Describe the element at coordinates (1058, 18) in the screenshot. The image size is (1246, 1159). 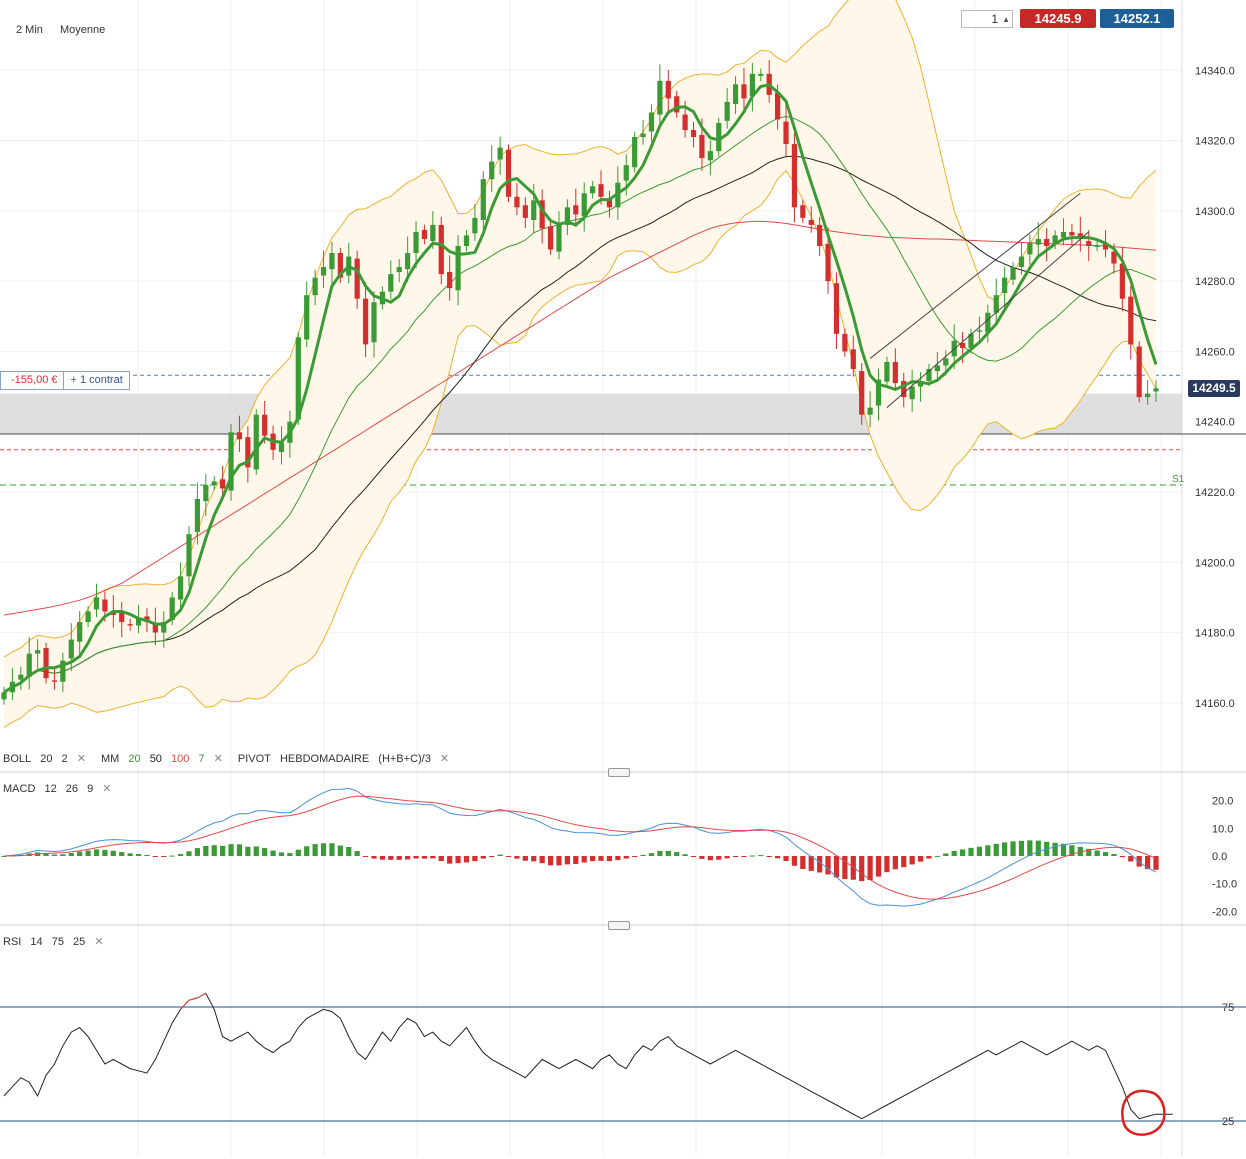
I see `sell-button: 14245.9` at that location.